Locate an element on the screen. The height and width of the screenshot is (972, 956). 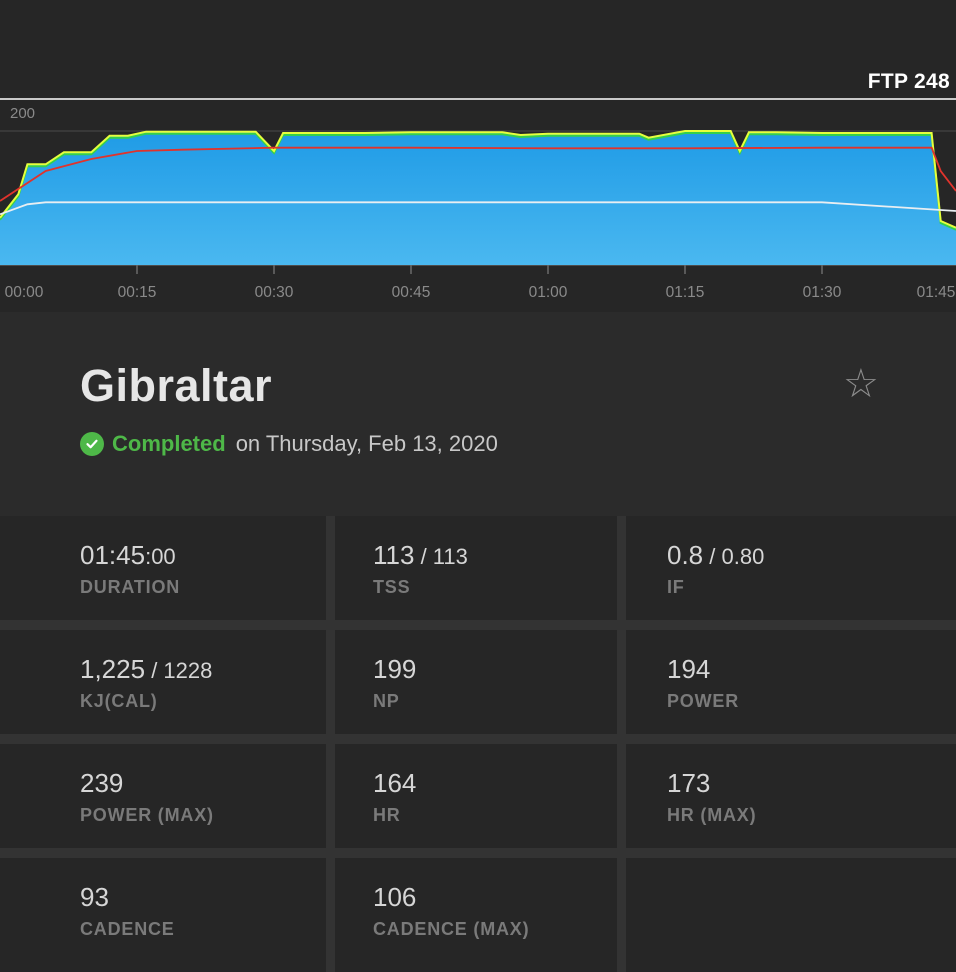
stat-value: 239 is located at coordinates (102, 783).